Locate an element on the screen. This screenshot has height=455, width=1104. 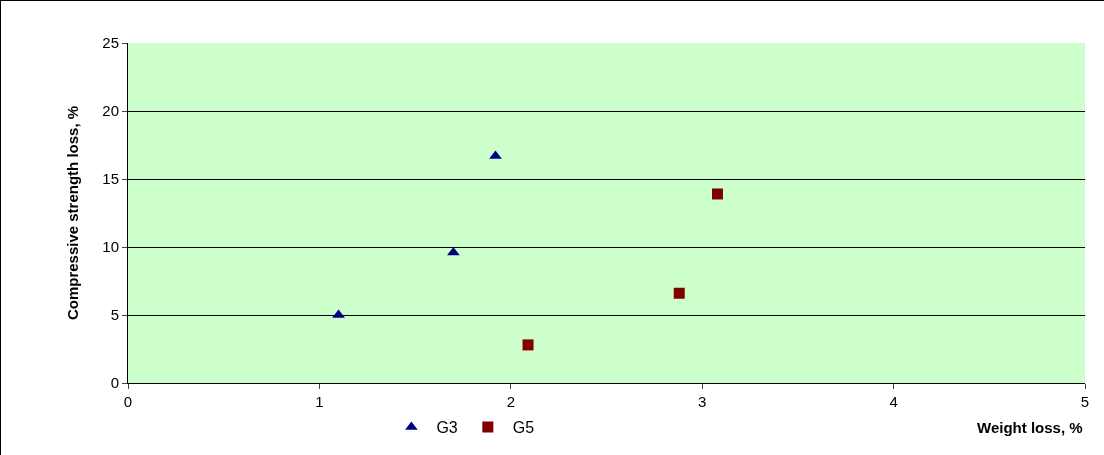
x-tick-label: 4 is located at coordinates (893, 401).